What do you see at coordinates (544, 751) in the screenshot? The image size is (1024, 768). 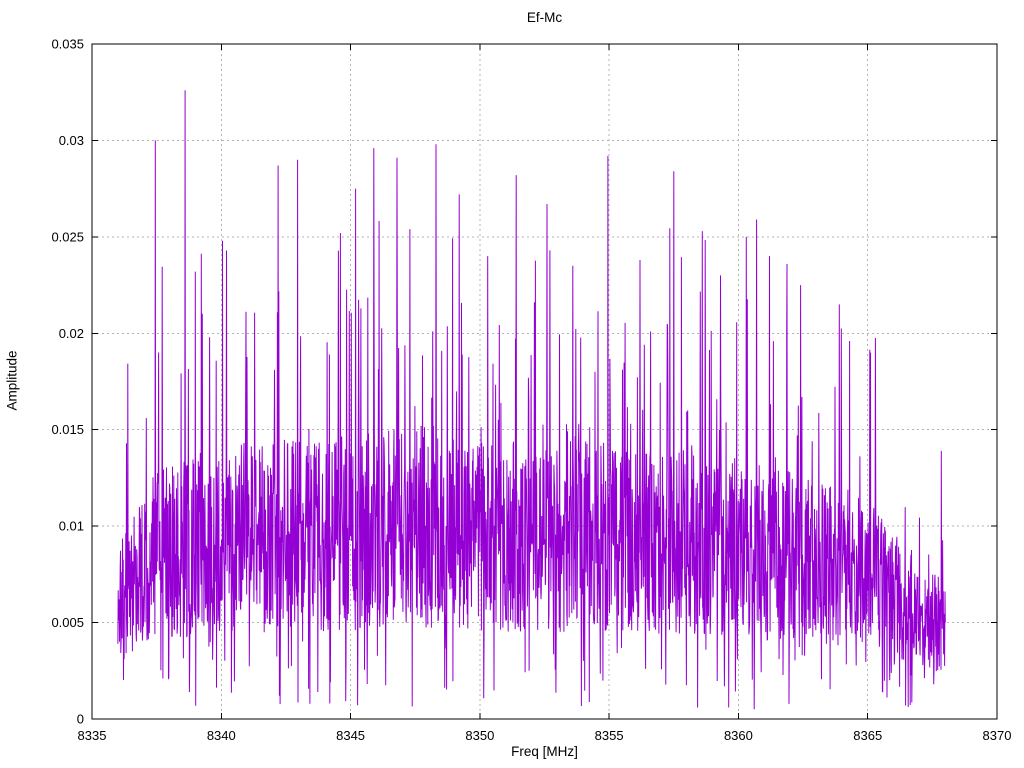 I see `x-axis-label: Freq [MHz]` at bounding box center [544, 751].